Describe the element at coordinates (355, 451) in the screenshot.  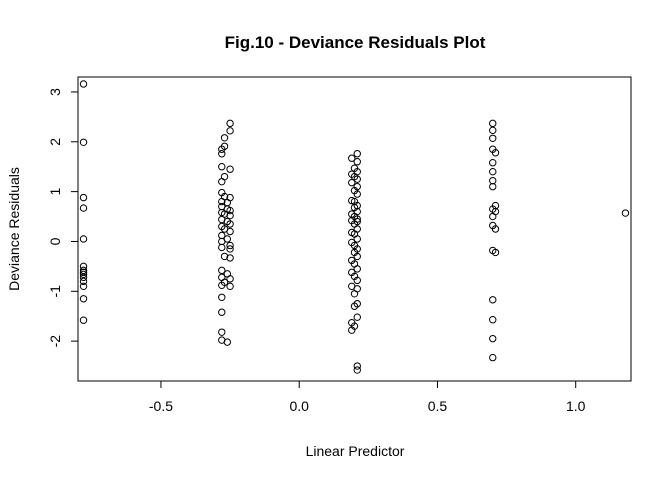
I see `x-axis-label: Linear Predictor` at that location.